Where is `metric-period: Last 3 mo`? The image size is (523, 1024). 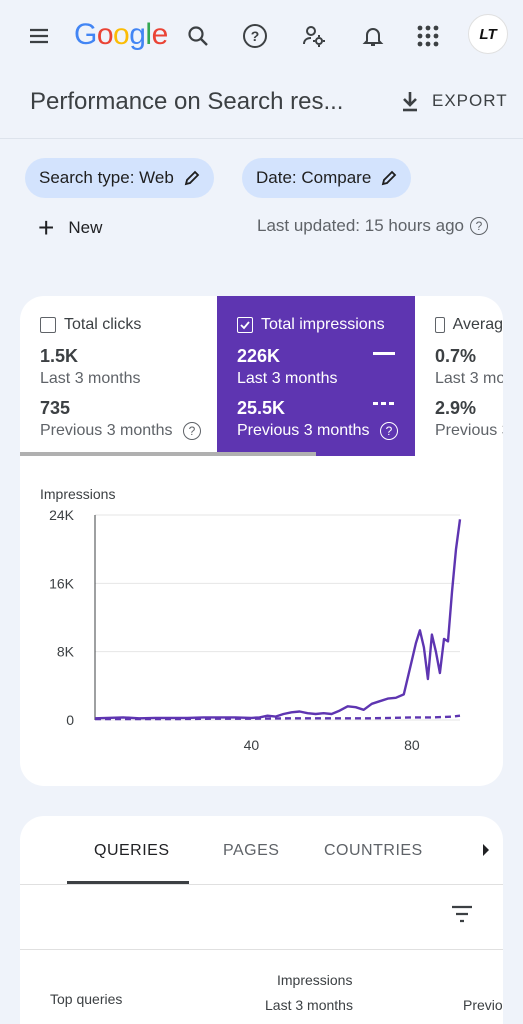
metric-period: Last 3 mo is located at coordinates (469, 378).